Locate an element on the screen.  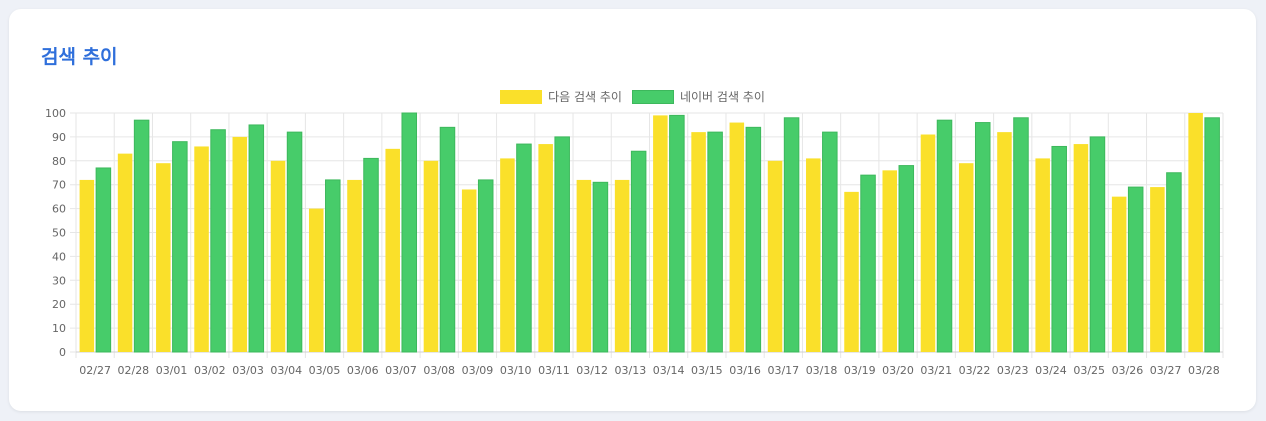
y-tick-label: 30 is located at coordinates (59, 280).